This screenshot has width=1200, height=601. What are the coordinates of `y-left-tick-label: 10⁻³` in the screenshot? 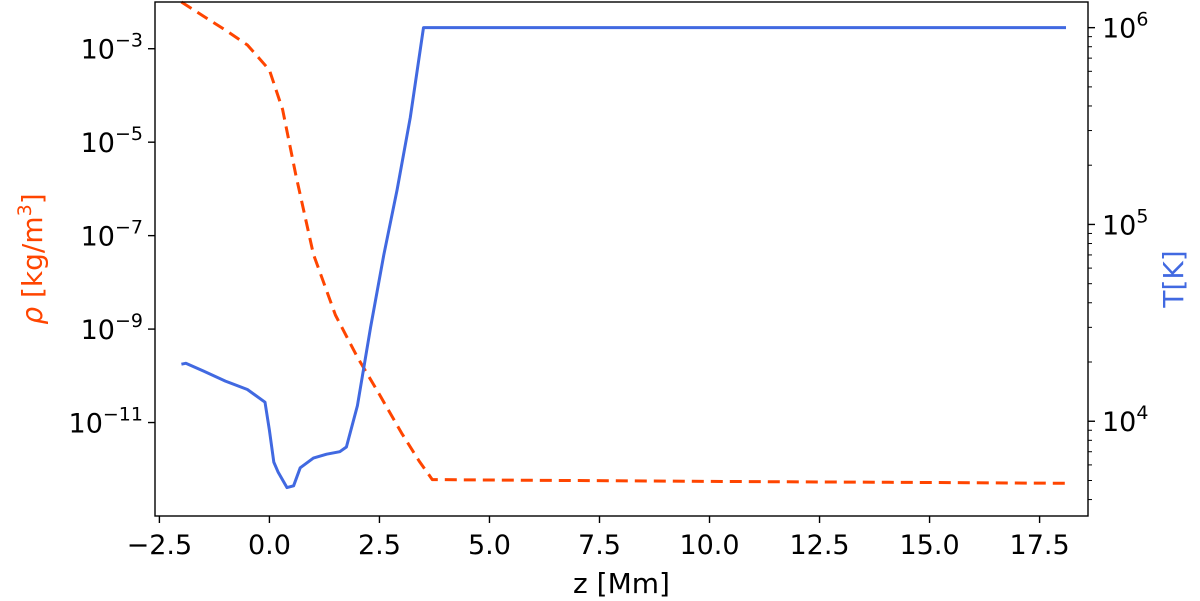 It's located at (112, 48).